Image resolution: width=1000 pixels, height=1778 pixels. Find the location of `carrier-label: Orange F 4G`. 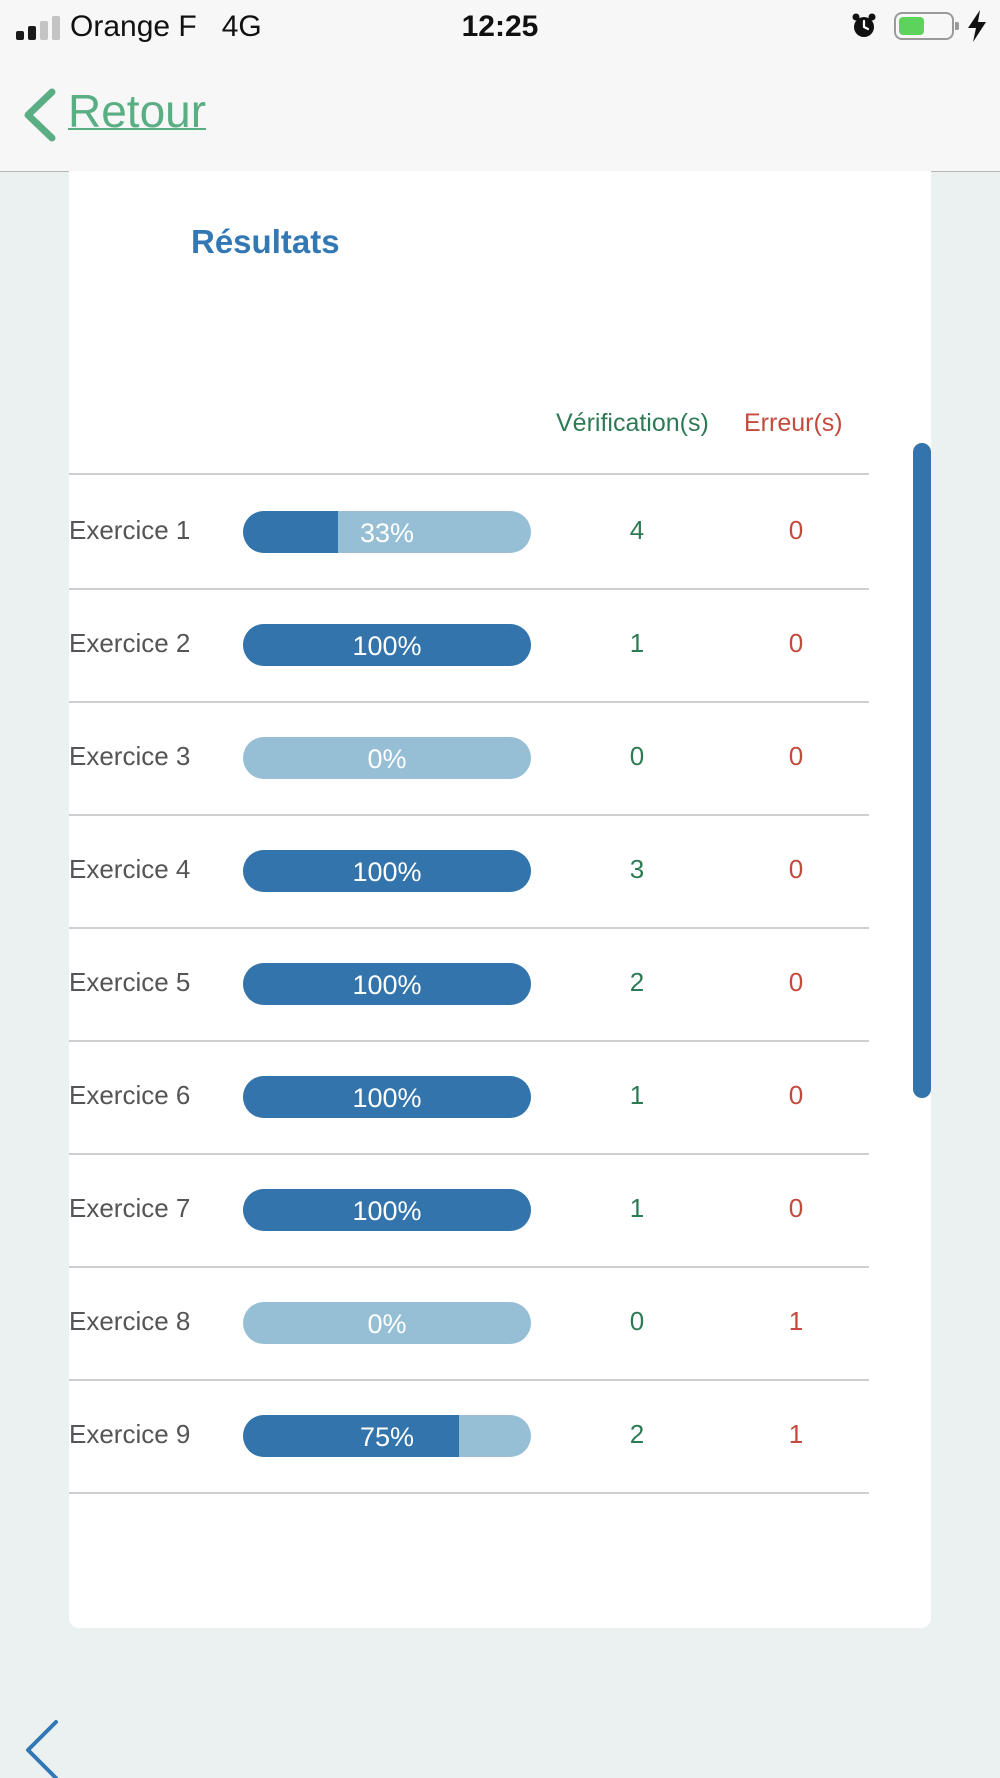

carrier-label: Orange F 4G is located at coordinates (166, 27).